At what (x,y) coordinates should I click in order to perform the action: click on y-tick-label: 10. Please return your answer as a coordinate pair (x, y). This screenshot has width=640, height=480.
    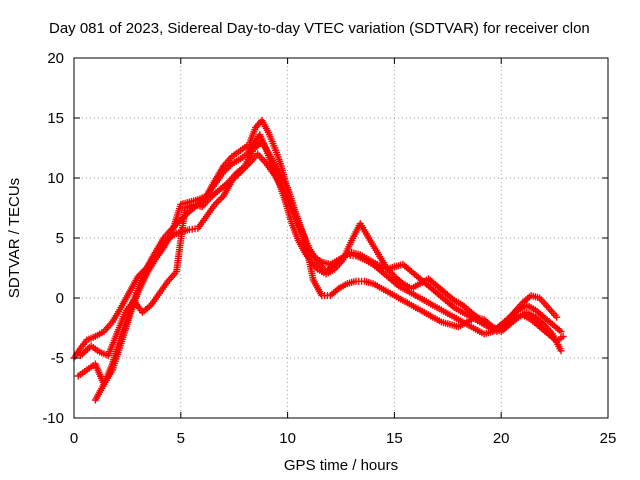
    Looking at the image, I should click on (55, 178).